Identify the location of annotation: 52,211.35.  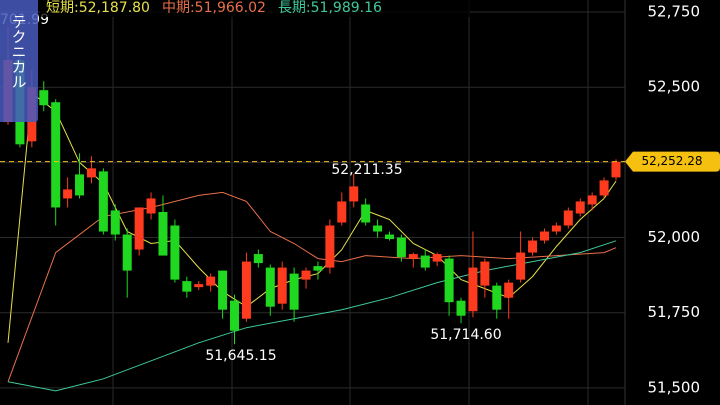
(366, 170).